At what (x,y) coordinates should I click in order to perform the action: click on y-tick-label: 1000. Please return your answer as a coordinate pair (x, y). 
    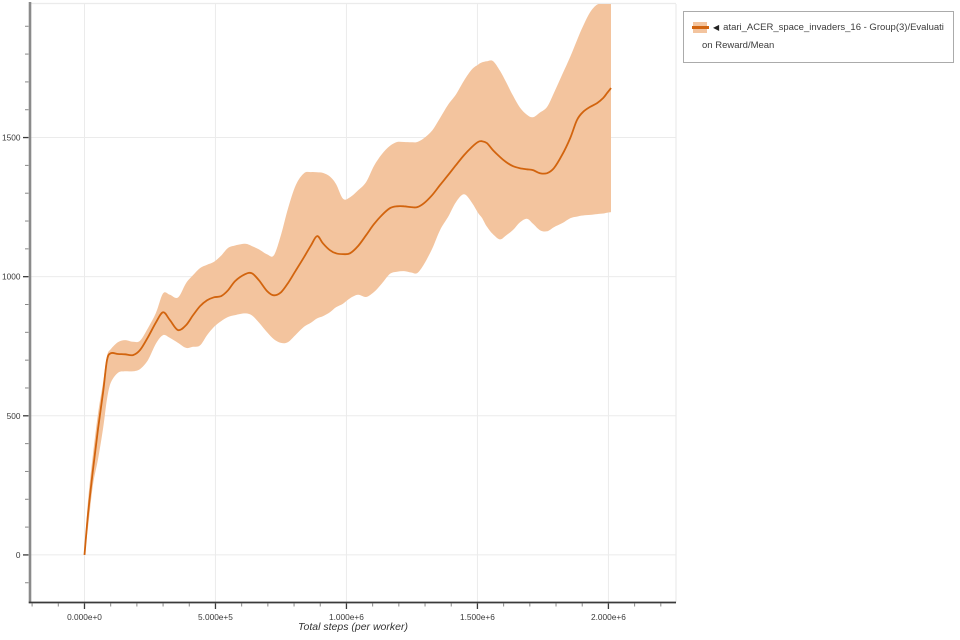
    Looking at the image, I should click on (11, 277).